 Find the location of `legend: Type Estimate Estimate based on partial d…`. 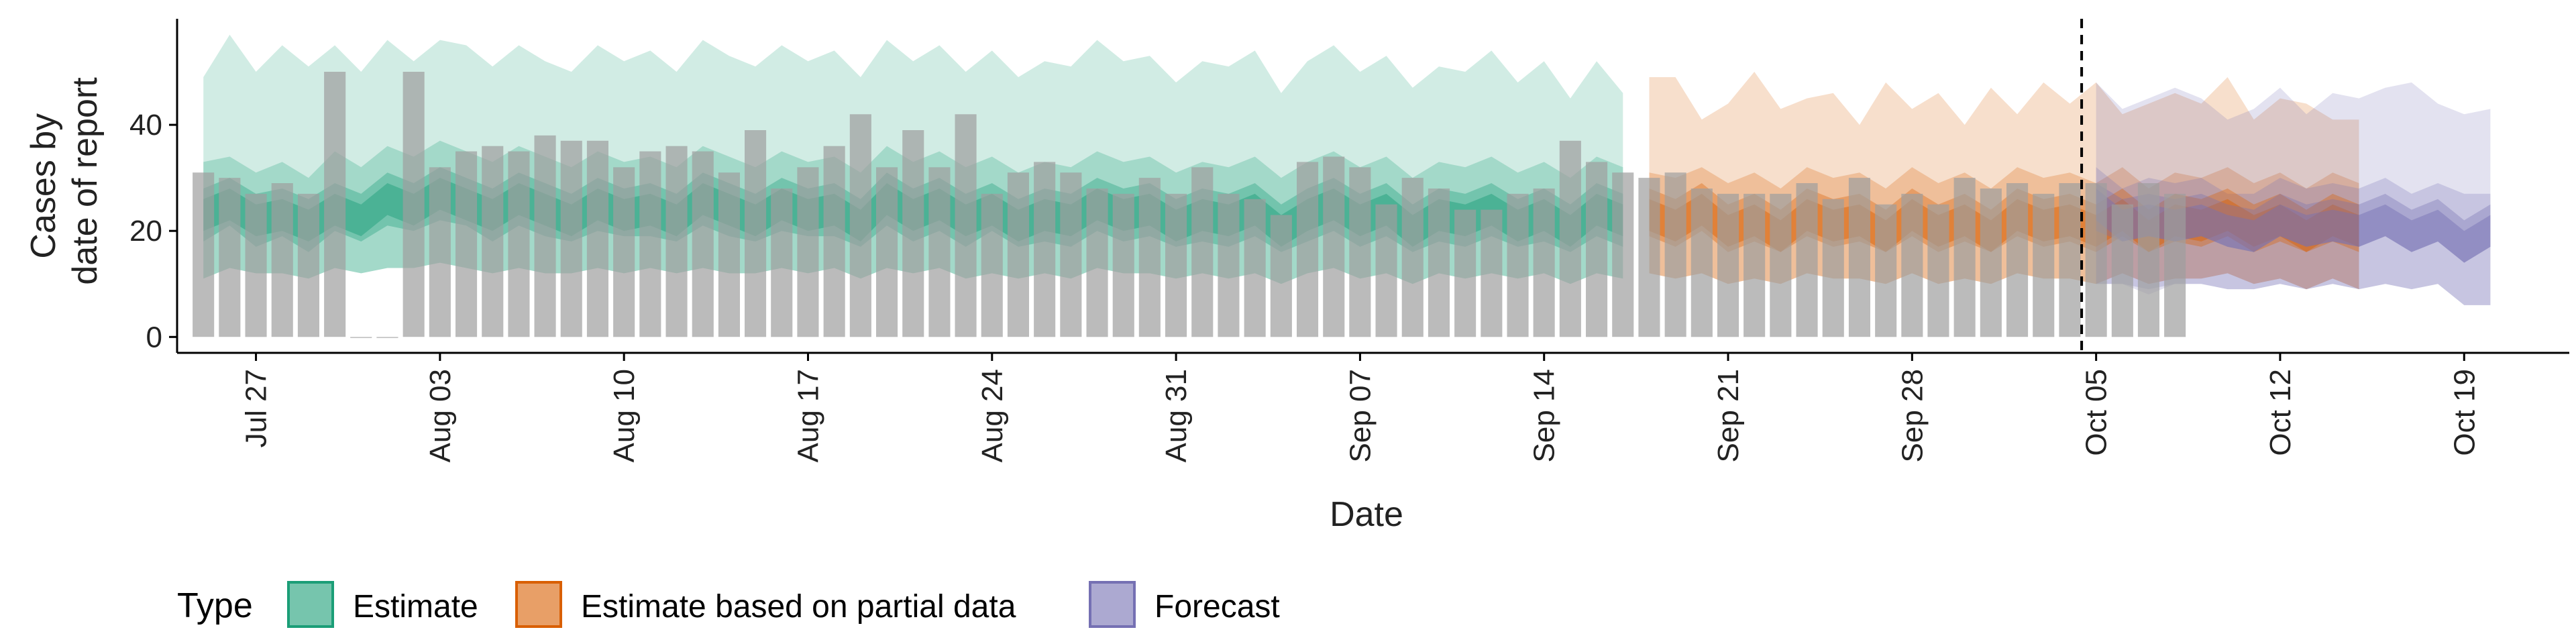

legend: Type Estimate Estimate based on partial d… is located at coordinates (728, 604).